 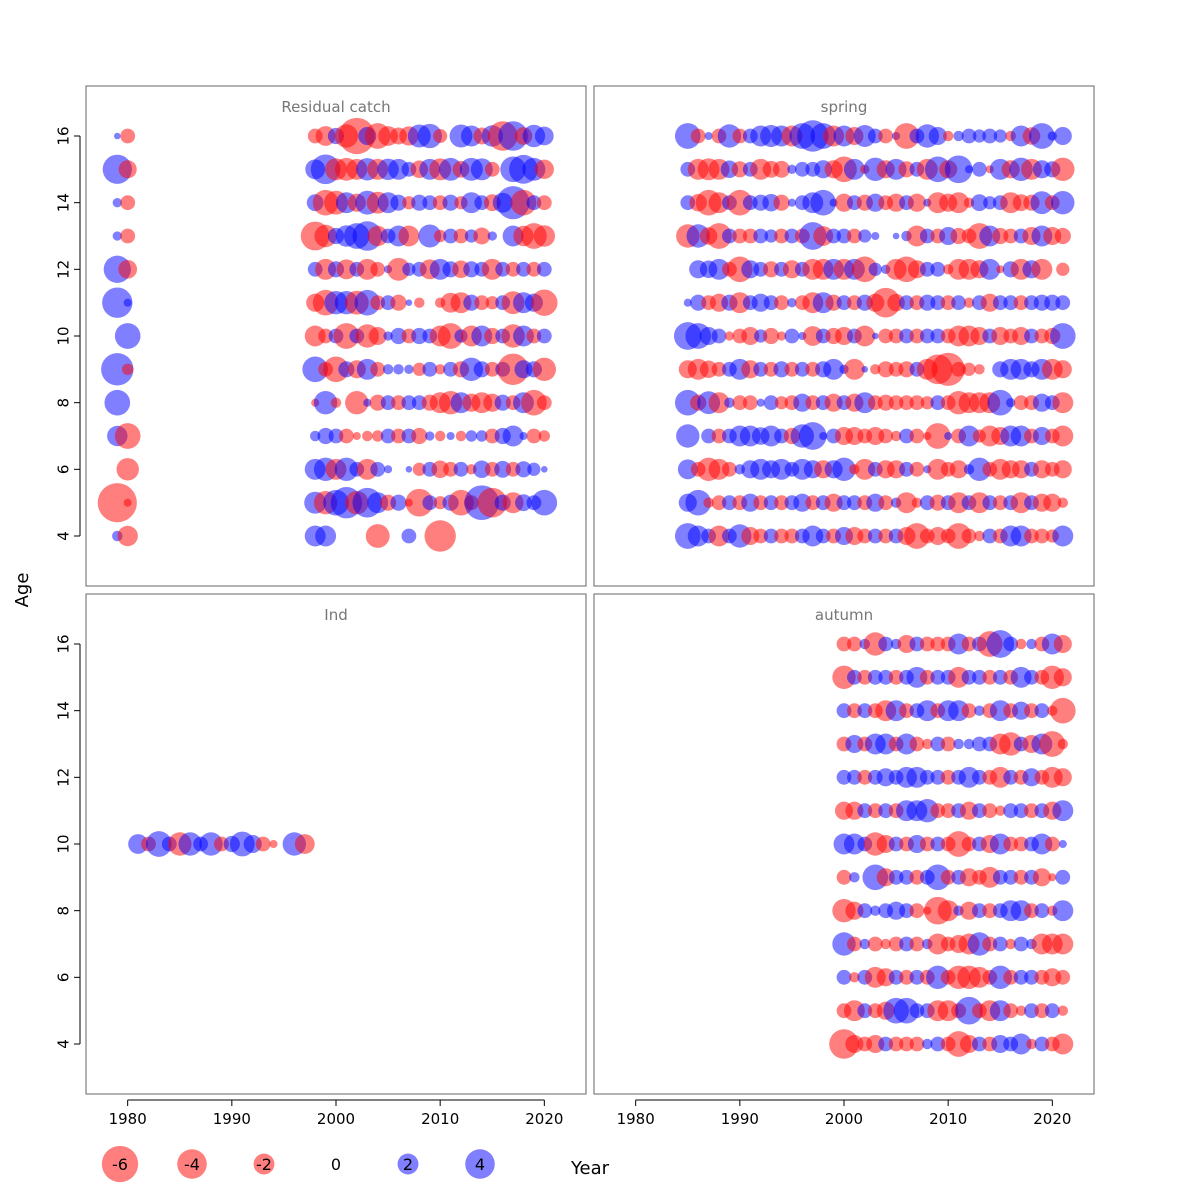 What do you see at coordinates (192, 1164) in the screenshot?
I see `legend-label: -4` at bounding box center [192, 1164].